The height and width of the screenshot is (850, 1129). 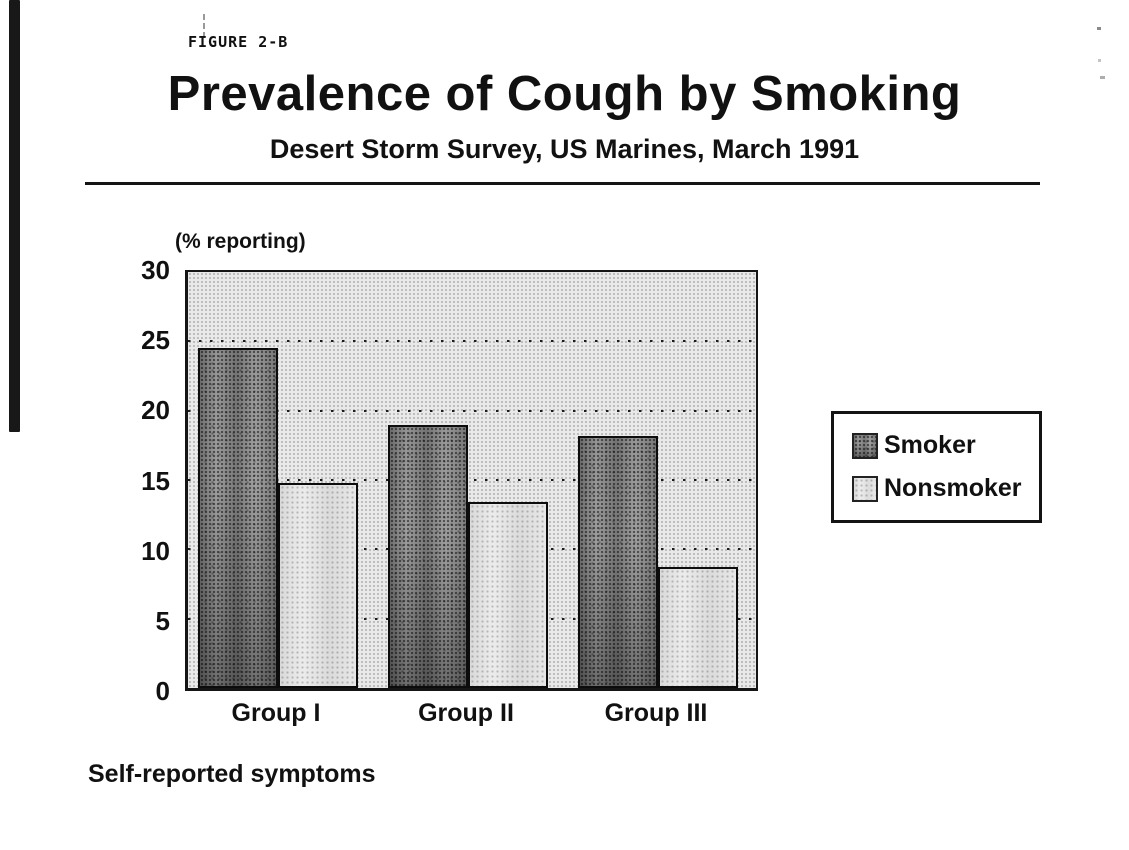 What do you see at coordinates (618, 561) in the screenshot?
I see `bar-smoker-group-iii` at bounding box center [618, 561].